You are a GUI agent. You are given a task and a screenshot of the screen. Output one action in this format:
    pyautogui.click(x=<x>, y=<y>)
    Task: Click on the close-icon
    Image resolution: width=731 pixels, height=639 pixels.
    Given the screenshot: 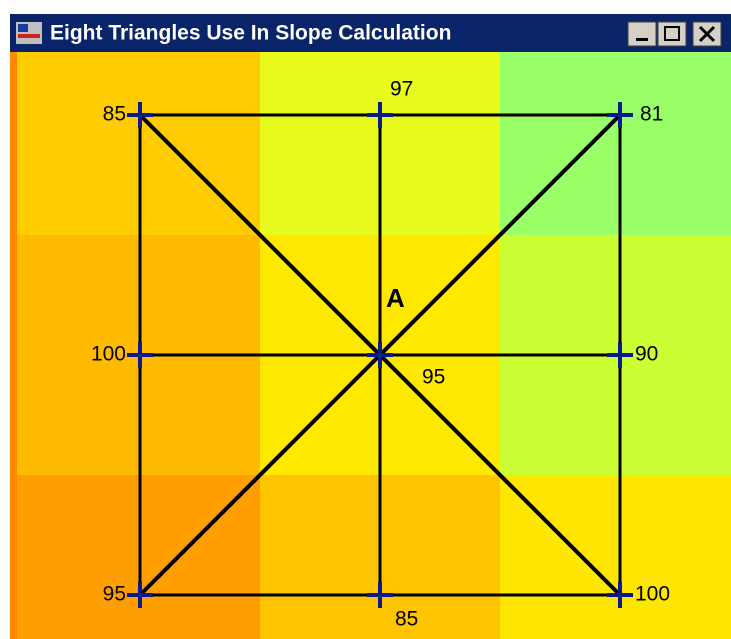 What is the action you would take?
    pyautogui.click(x=707, y=34)
    